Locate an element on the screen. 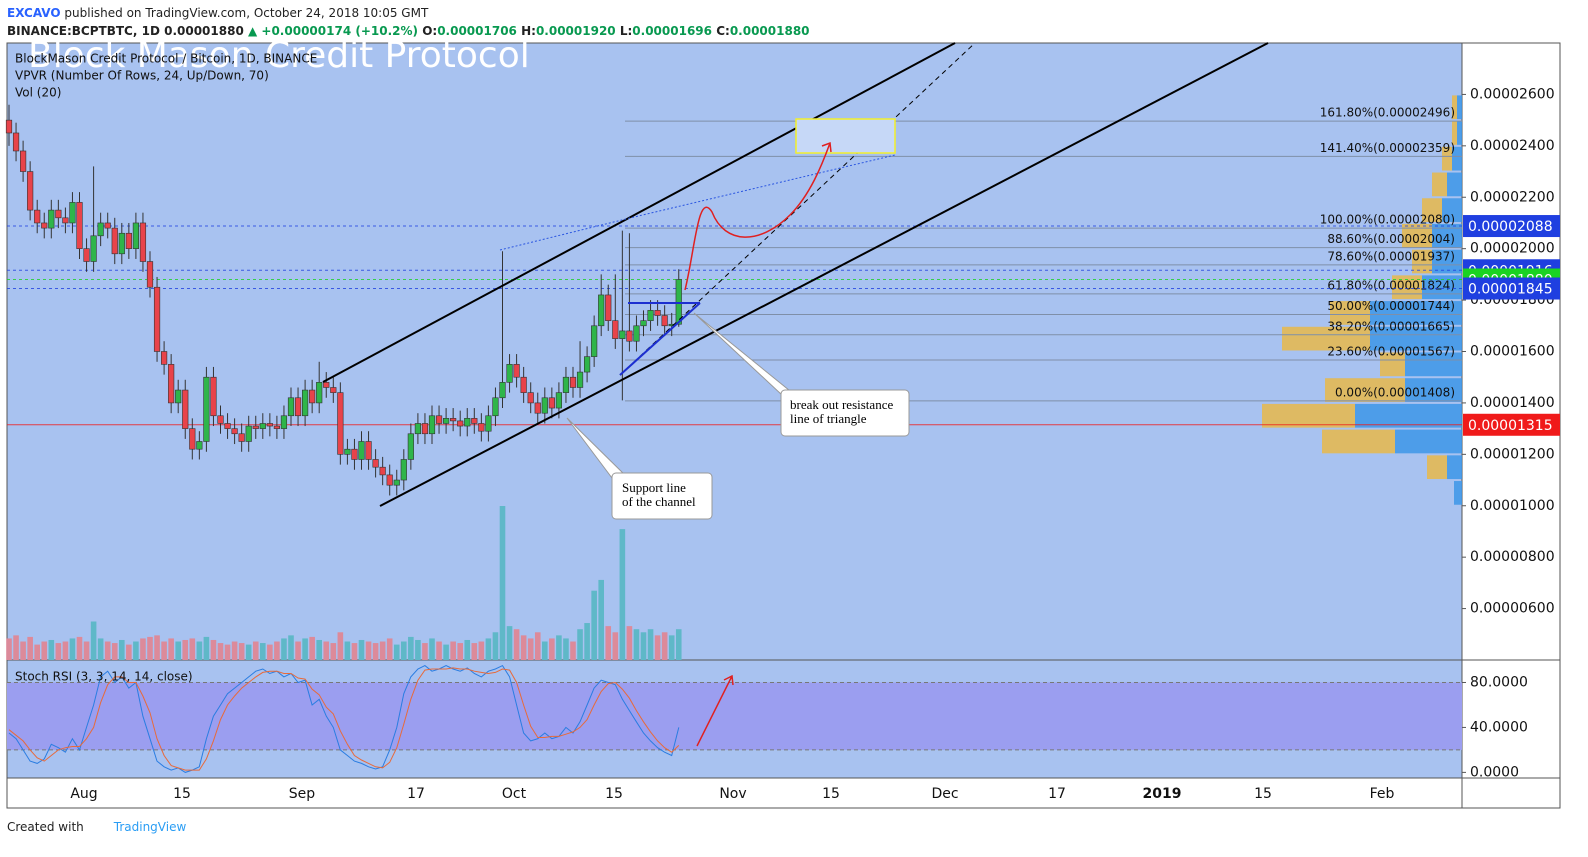 The height and width of the screenshot is (857, 1588). author: EXCAVO is located at coordinates (34, 13).